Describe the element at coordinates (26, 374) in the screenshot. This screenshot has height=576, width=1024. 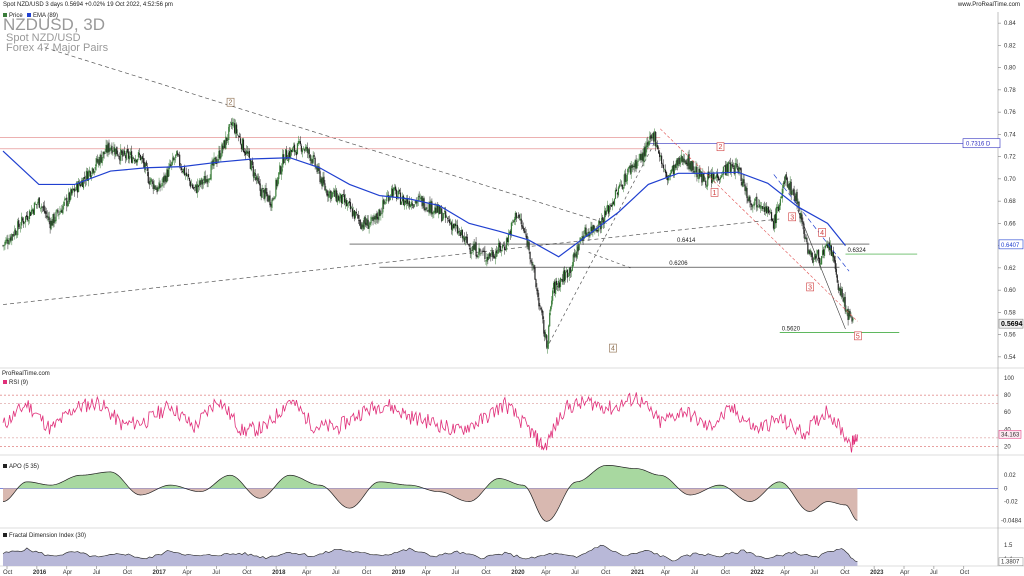
I see `provider-label: ProRealTime.com` at that location.